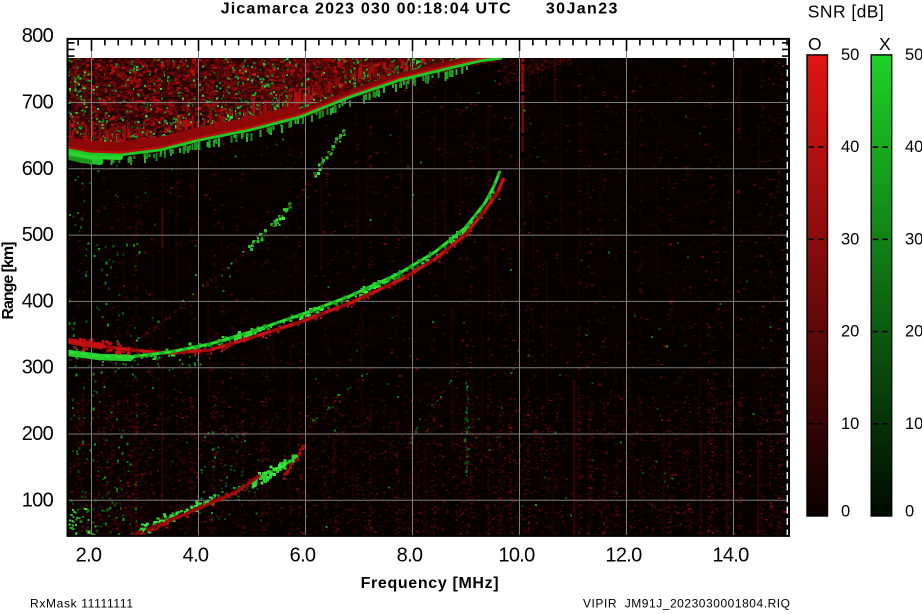  What do you see at coordinates (89, 556) in the screenshot?
I see `svg-text: 2.0` at bounding box center [89, 556].